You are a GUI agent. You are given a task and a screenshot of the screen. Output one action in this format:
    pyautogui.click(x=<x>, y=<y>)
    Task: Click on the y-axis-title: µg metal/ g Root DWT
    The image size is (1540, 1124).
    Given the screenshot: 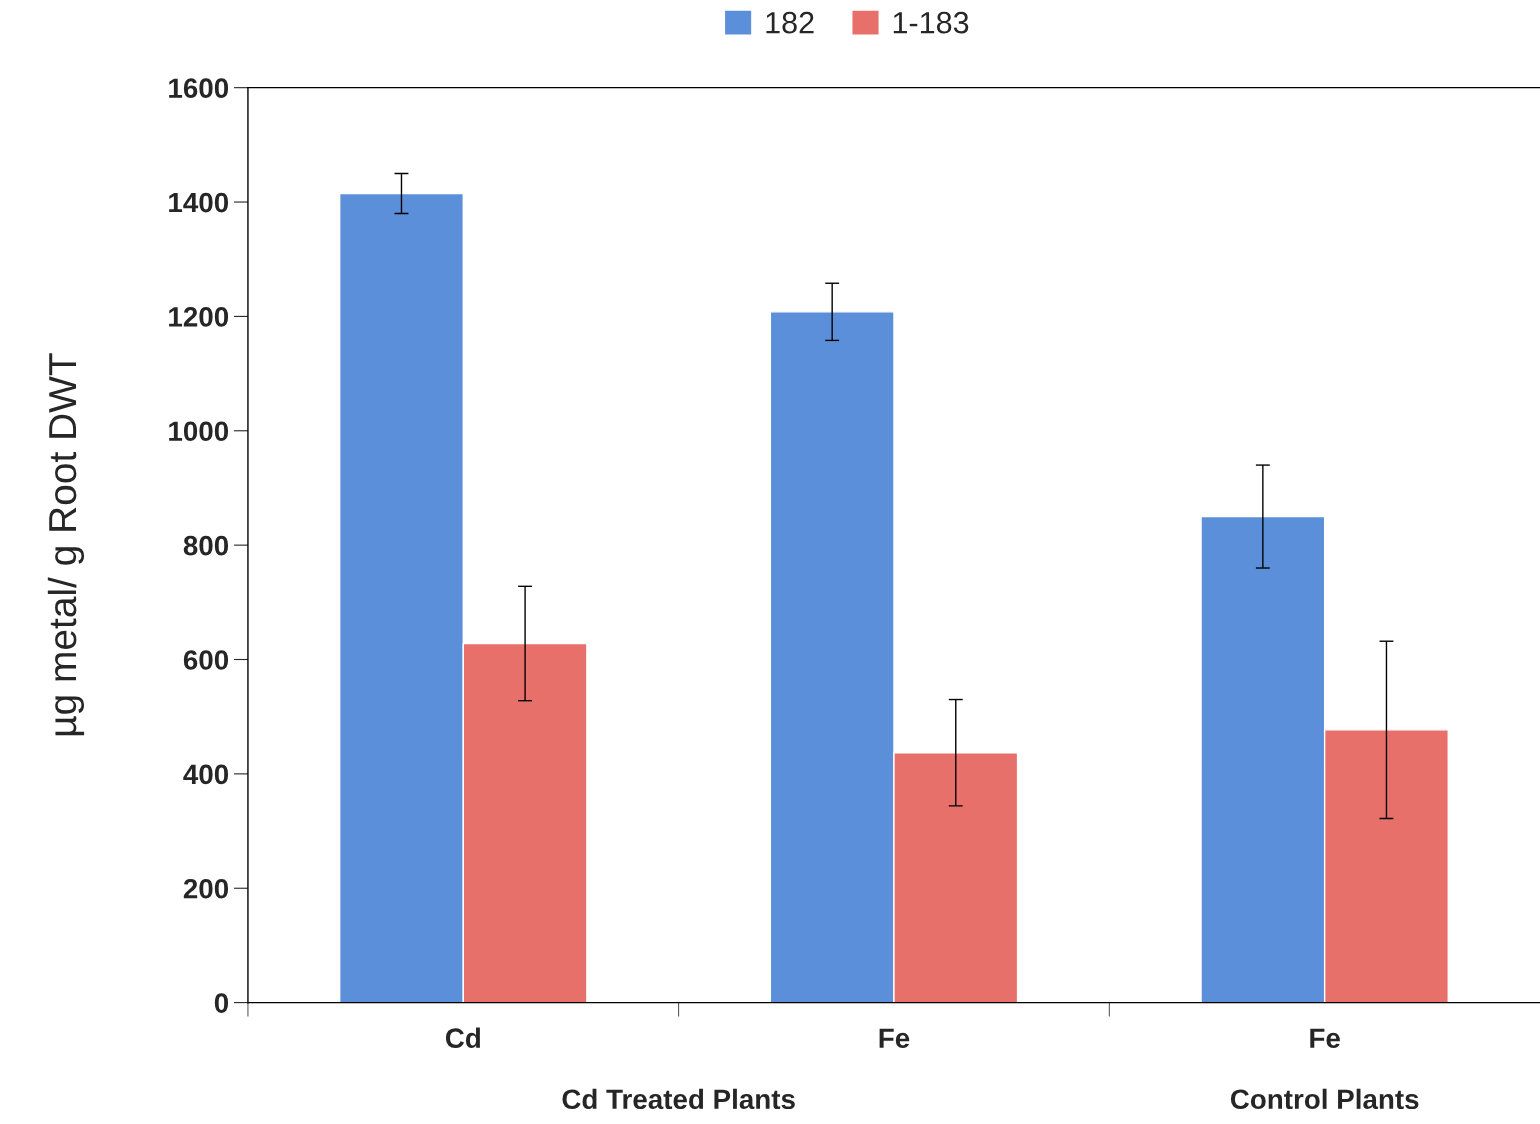 What is the action you would take?
    pyautogui.click(x=66, y=544)
    